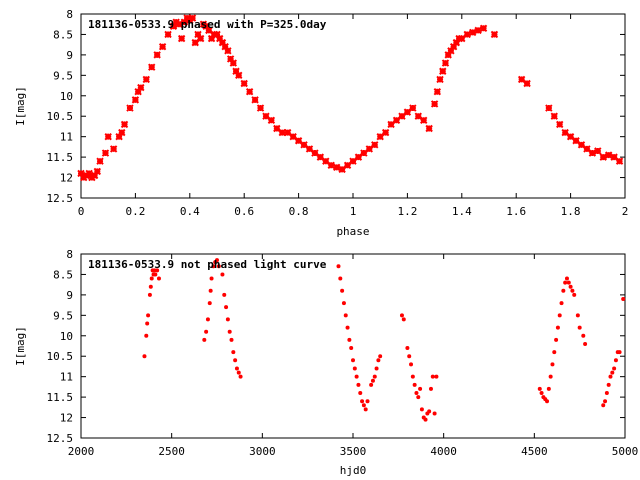 This screenshot has height=480, width=640. Describe the element at coordinates (299, 211) in the screenshot. I see `x-tick-label: 0.8` at that location.